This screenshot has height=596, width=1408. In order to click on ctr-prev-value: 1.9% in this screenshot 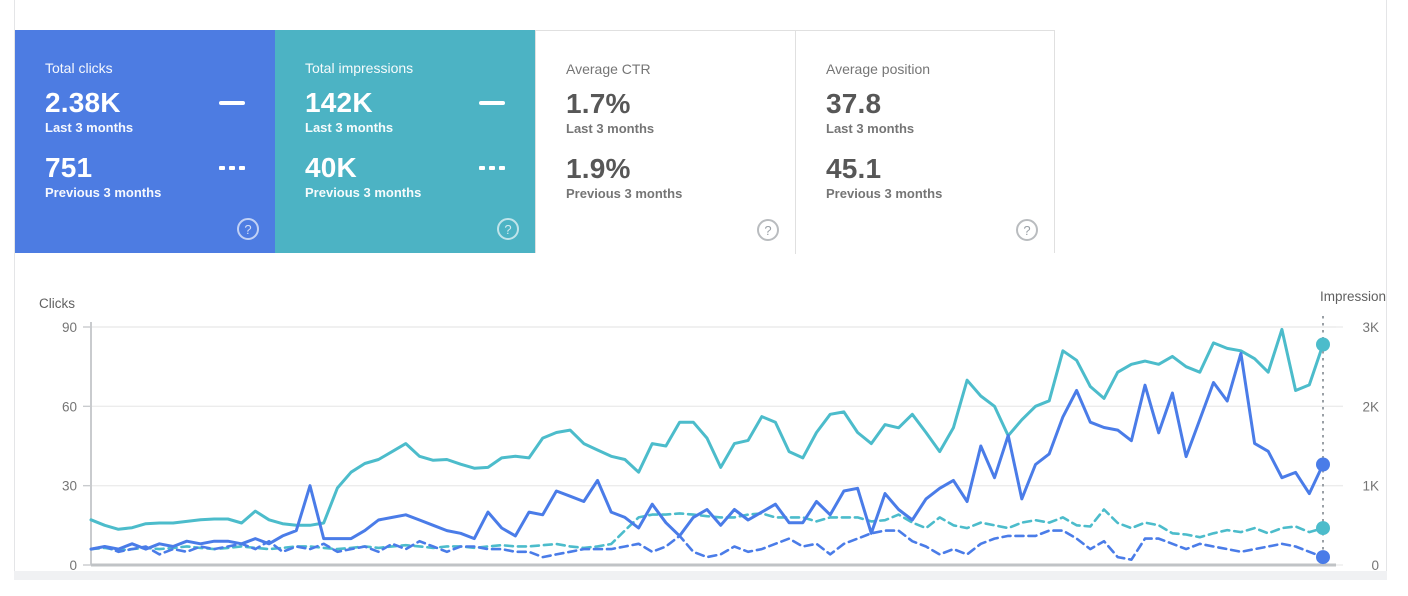, I will do `click(598, 168)`.